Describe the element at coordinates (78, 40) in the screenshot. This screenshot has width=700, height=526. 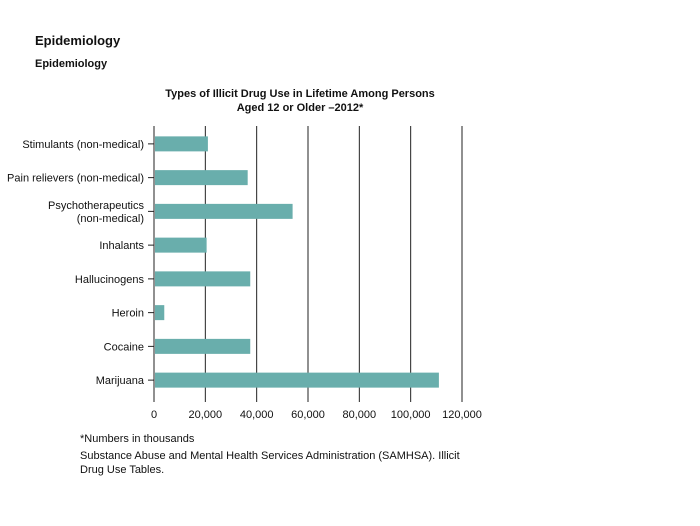
I see `page-title: Epidemiology` at that location.